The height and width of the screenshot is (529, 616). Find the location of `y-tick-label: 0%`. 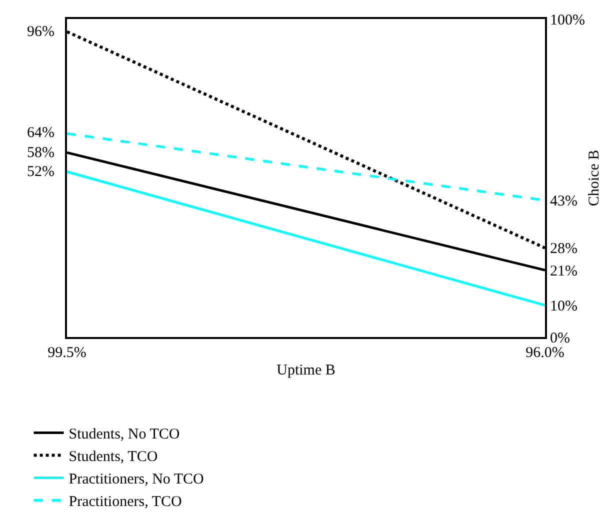

y-tick-label: 0% is located at coordinates (560, 338).